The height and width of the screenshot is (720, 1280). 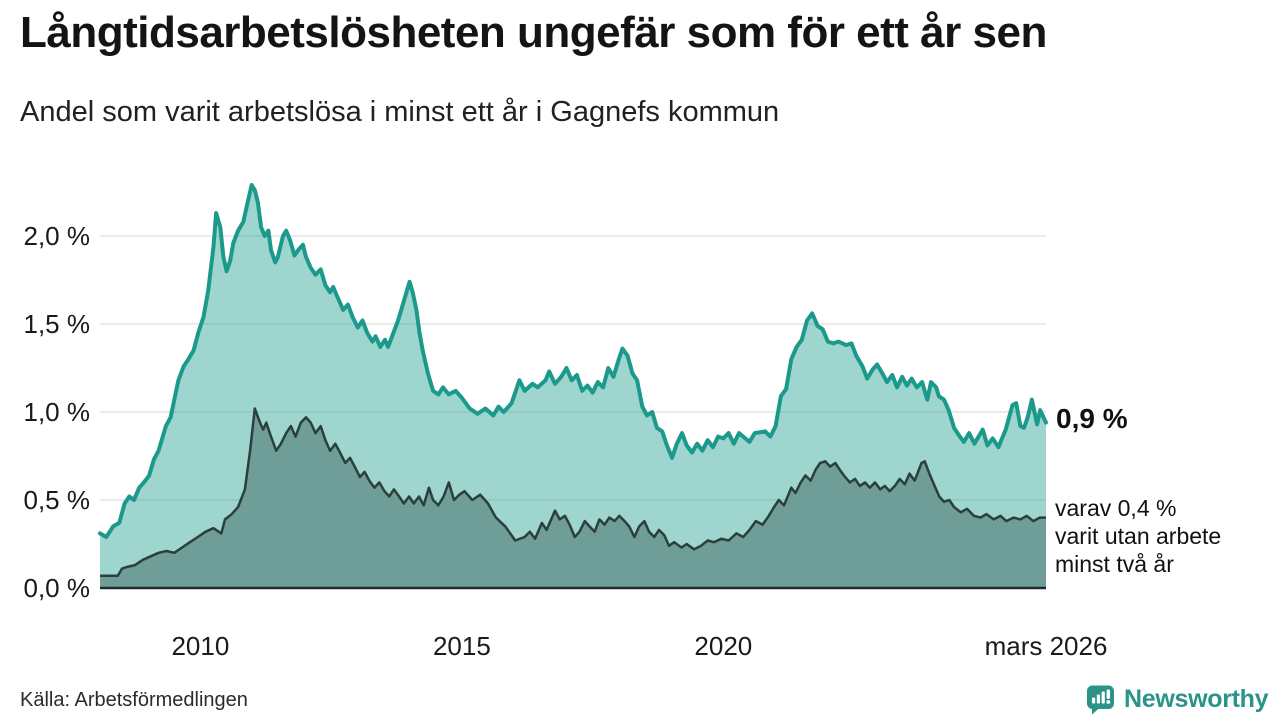 What do you see at coordinates (1046, 646) in the screenshot?
I see `x-tick-label: mars 2026` at bounding box center [1046, 646].